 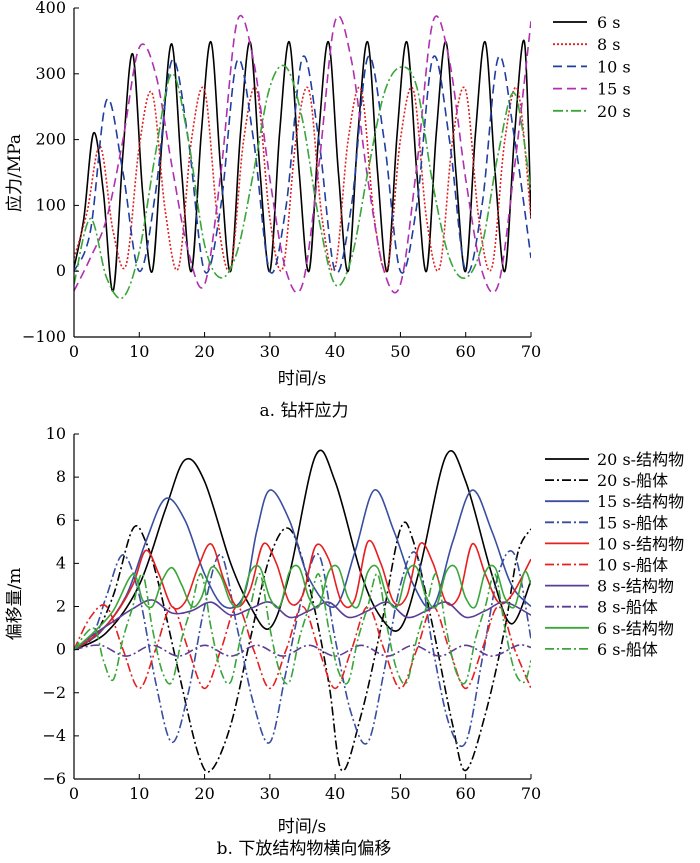 I want to click on chart-a-xlabel: 时间/s, so click(x=302, y=379).